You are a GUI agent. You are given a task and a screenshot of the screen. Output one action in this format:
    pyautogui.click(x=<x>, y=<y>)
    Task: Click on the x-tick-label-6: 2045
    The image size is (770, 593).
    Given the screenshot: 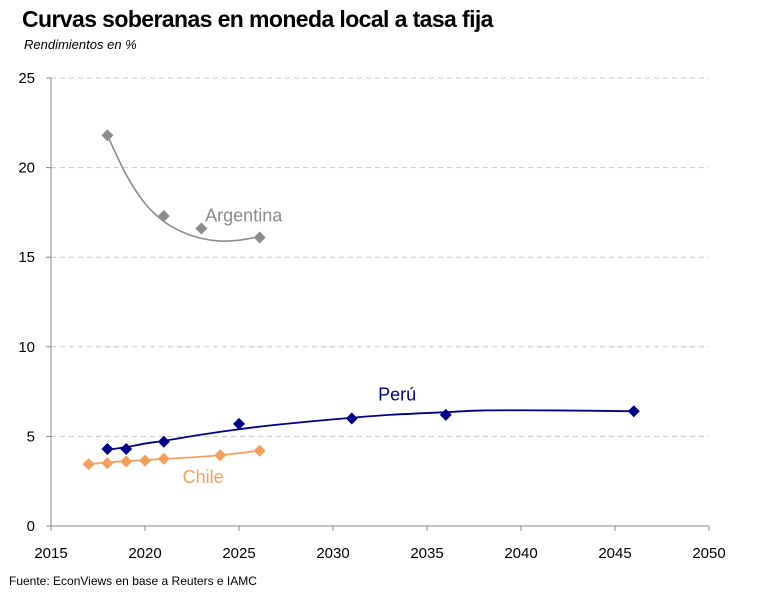 What is the action you would take?
    pyautogui.click(x=614, y=553)
    